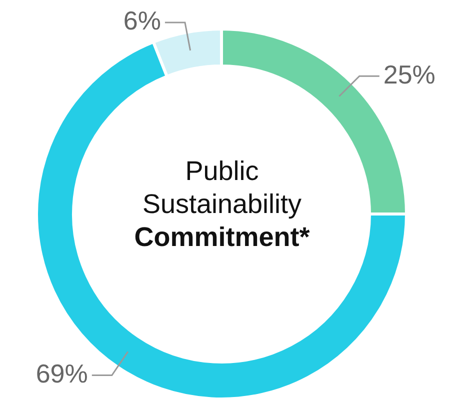 The width and height of the screenshot is (476, 404). Describe the element at coordinates (62, 373) in the screenshot. I see `data-label: 69%` at that location.